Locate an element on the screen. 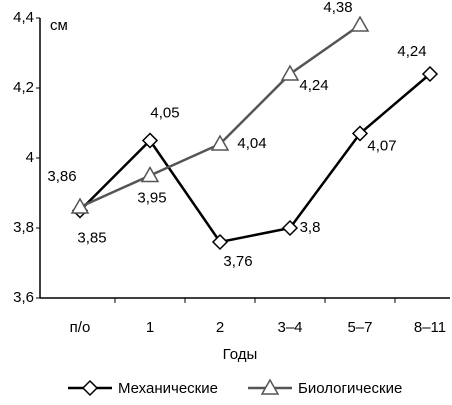 Image resolution: width=452 pixels, height=405 pixels. x-tick-label: п/о is located at coordinates (80, 327).